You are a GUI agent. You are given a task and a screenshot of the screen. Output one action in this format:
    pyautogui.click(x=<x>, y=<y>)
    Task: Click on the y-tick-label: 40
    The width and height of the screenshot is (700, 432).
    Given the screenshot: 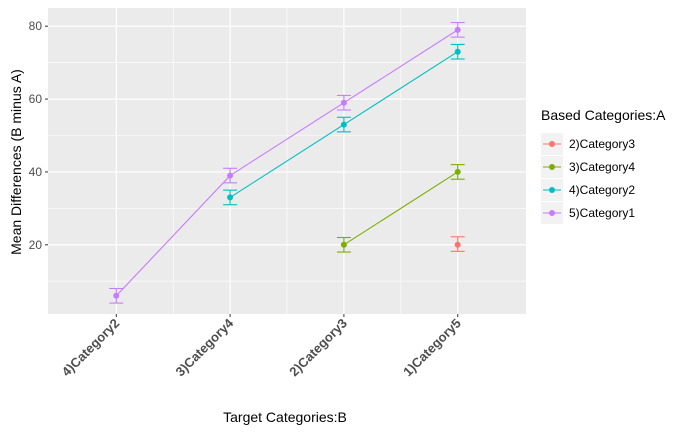 What is the action you would take?
    pyautogui.click(x=36, y=172)
    